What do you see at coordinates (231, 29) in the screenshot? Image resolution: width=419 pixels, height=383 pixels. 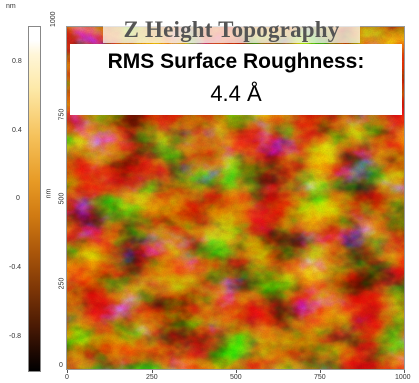 I see `image-title: Z Height Topography` at bounding box center [231, 29].